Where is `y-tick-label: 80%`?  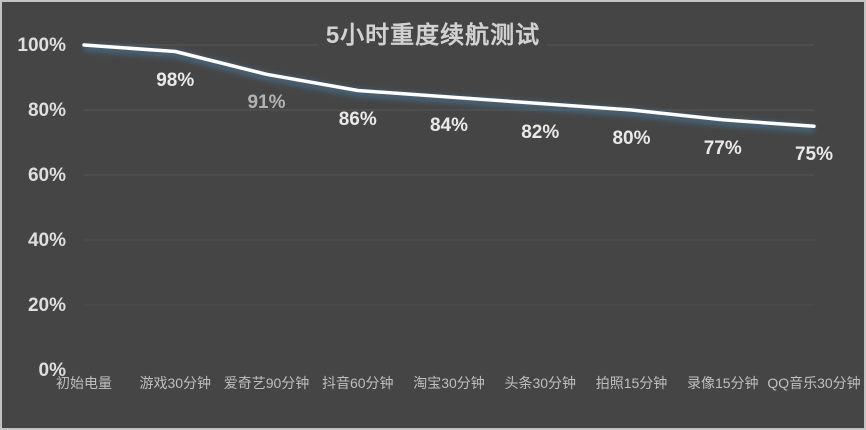 y-tick-label: 80% is located at coordinates (46, 110).